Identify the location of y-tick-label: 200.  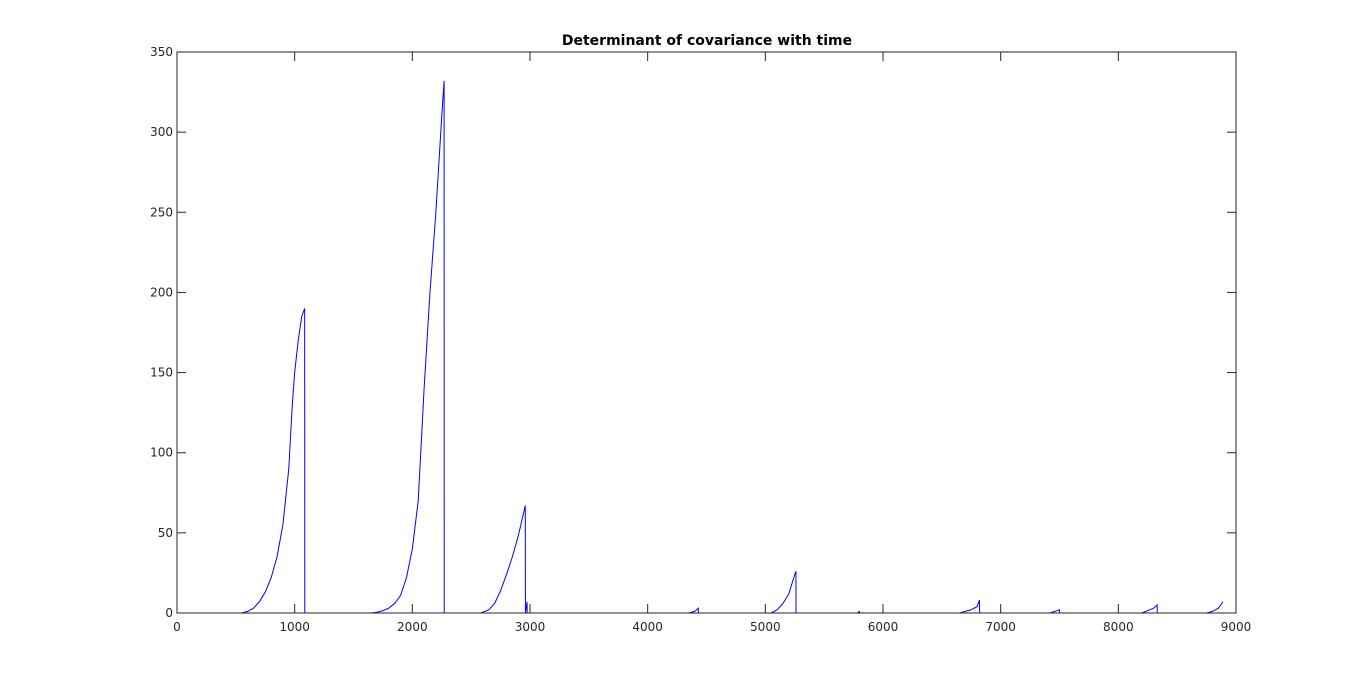
(161, 292).